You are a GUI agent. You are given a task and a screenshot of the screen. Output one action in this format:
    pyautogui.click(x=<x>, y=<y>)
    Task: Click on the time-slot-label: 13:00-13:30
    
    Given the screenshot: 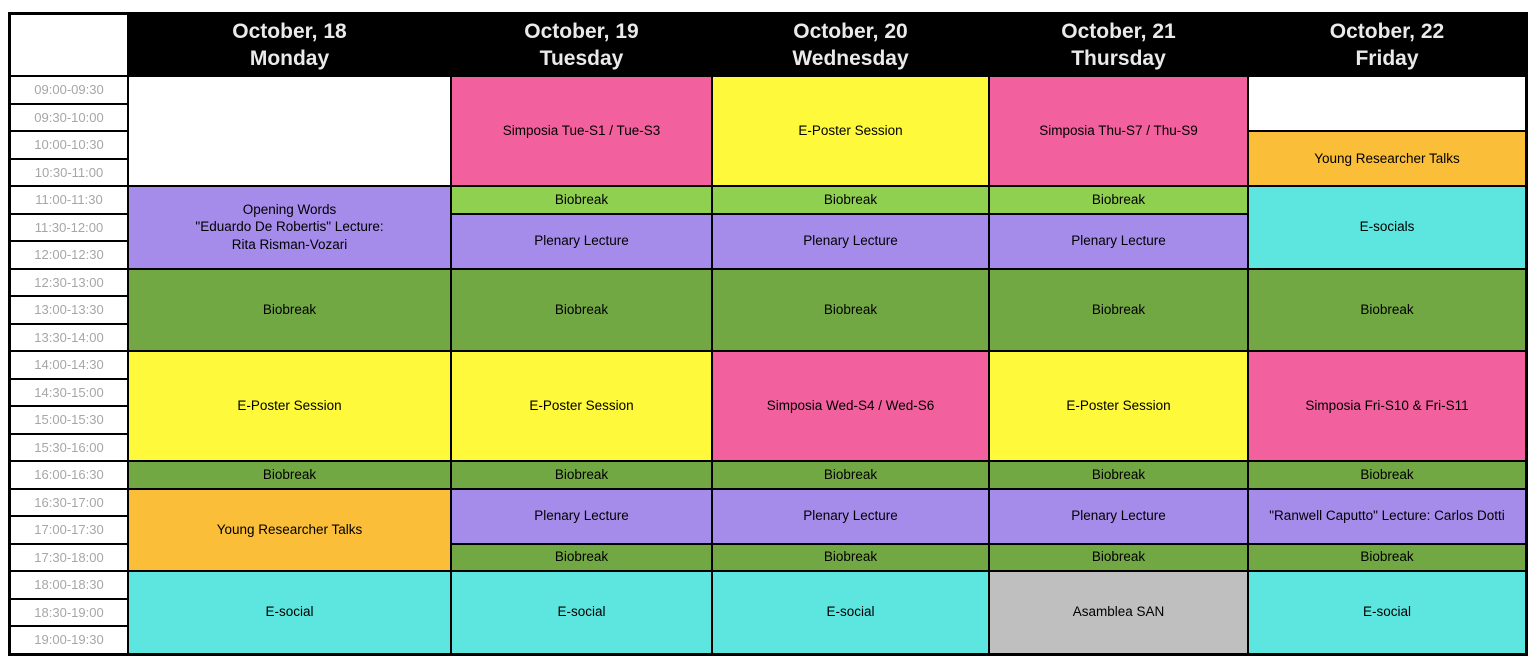 What is the action you would take?
    pyautogui.click(x=69, y=310)
    